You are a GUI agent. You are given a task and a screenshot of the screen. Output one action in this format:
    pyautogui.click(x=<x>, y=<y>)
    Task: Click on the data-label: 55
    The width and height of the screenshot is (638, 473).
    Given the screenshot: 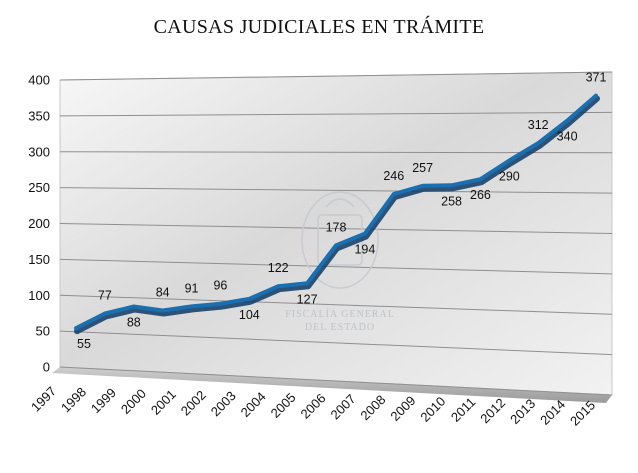 What is the action you would take?
    pyautogui.click(x=84, y=344)
    